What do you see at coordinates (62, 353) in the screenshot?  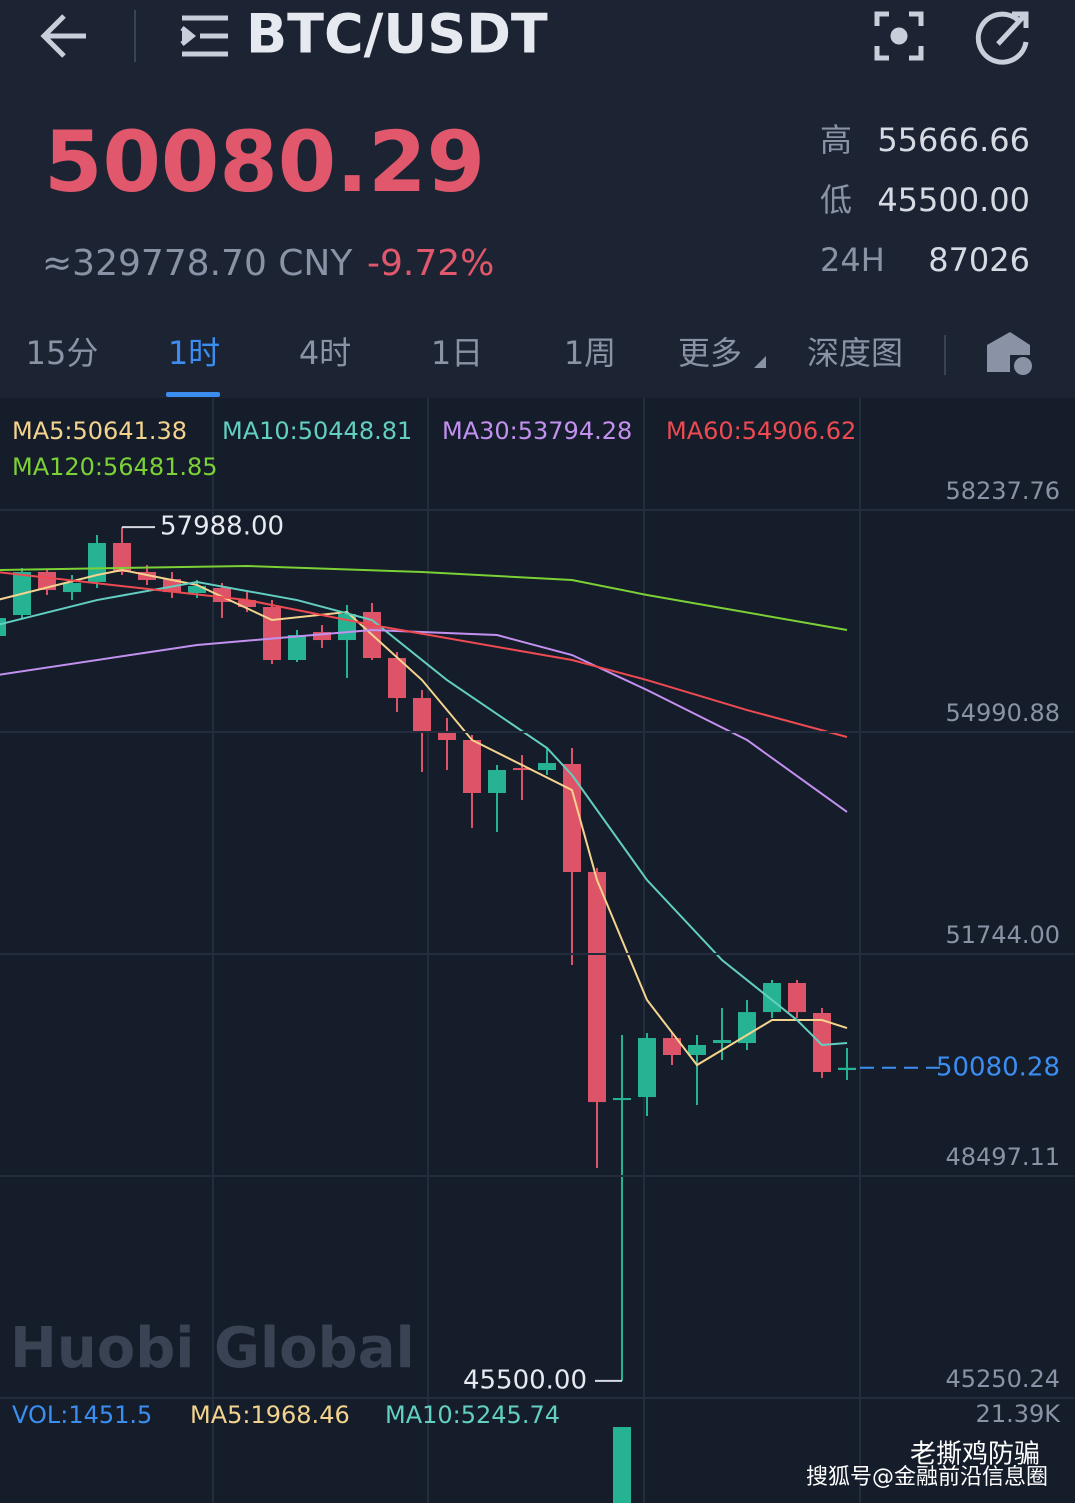 I see `tab: 15分` at bounding box center [62, 353].